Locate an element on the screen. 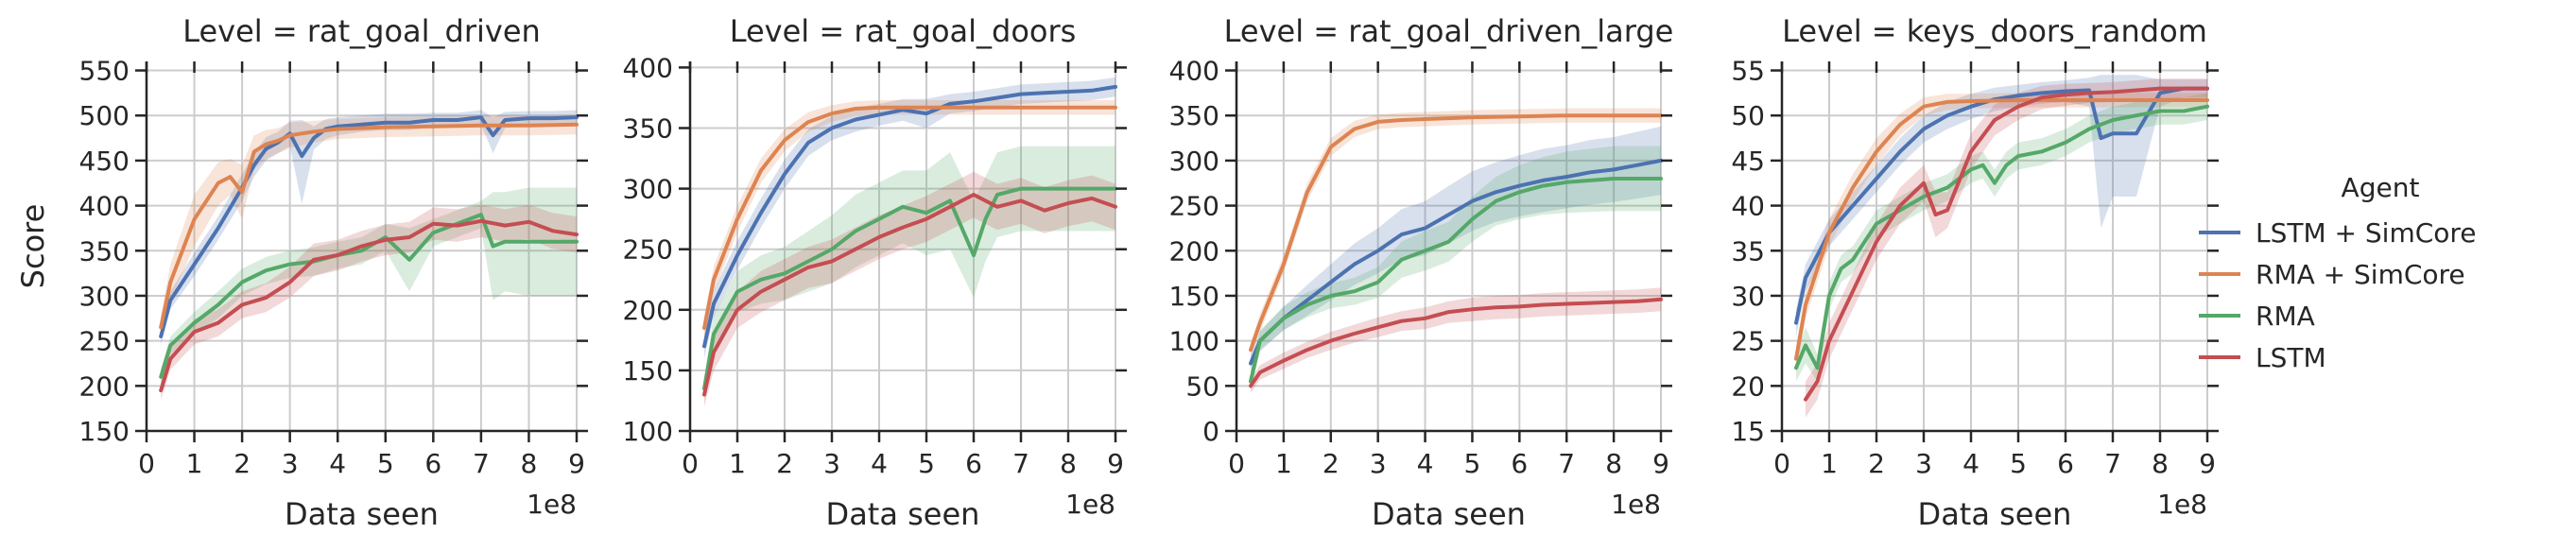 This screenshot has width=2576, height=551. y-tick-label: 45 is located at coordinates (1748, 161).